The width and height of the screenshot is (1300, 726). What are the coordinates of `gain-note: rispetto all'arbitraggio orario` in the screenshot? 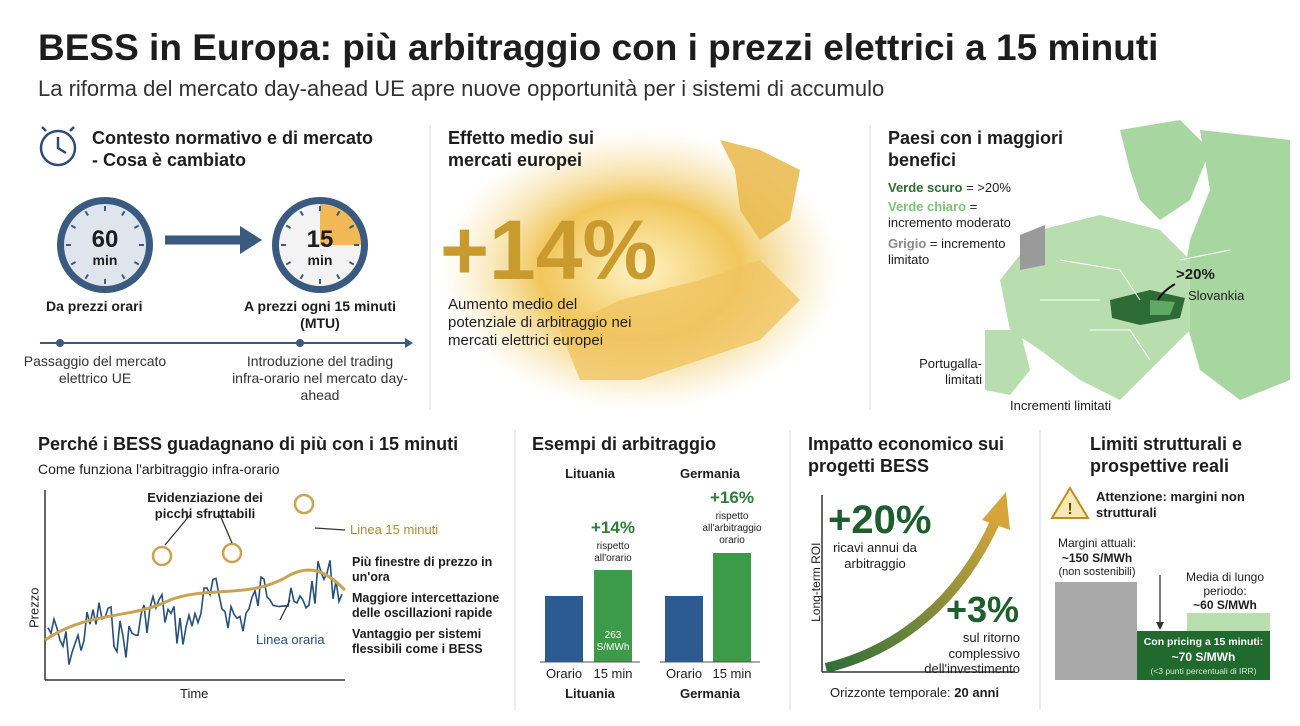 It's located at (732, 528).